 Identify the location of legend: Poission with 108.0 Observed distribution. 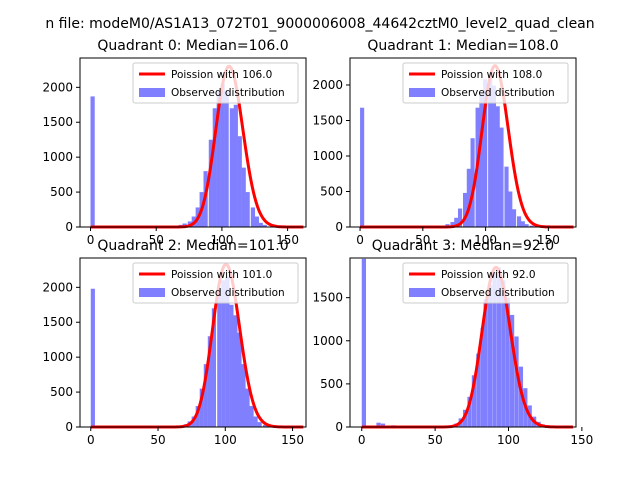
(485, 83).